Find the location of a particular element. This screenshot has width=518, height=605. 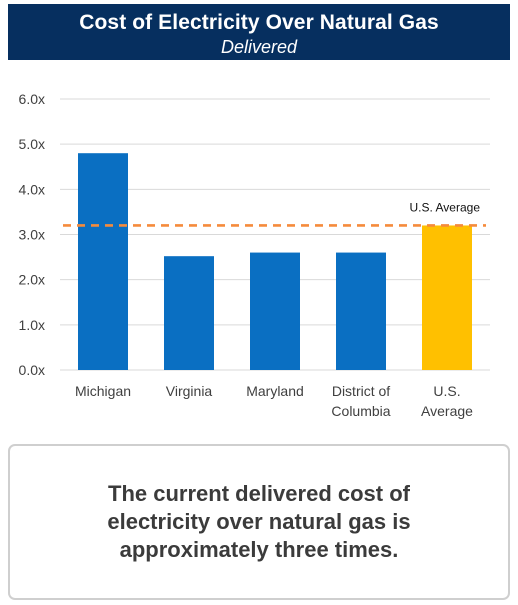

y-tick-label: 4.0x is located at coordinates (32, 189).